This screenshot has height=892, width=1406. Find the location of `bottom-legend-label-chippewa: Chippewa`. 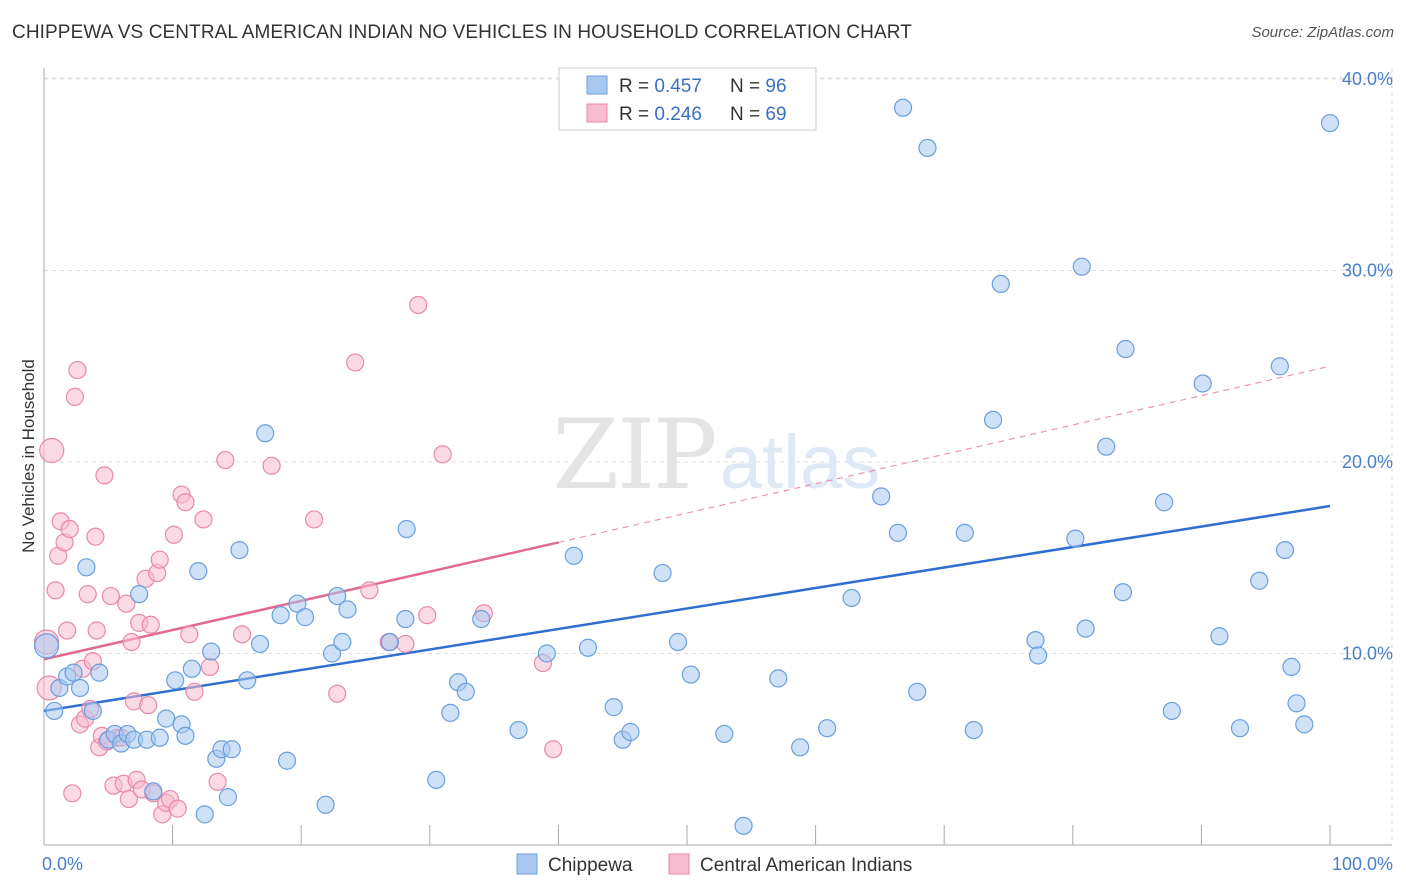

bottom-legend-label-chippewa: Chippewa is located at coordinates (590, 865).